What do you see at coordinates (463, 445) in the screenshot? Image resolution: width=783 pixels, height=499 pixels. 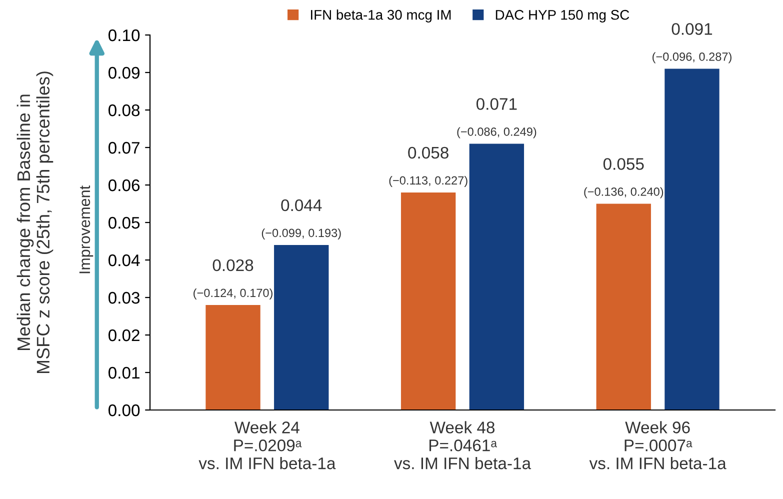 I see `x-tick-label: Week 48 P=.0461ᵃ vs. IM IFN beta-1a` at bounding box center [463, 445].